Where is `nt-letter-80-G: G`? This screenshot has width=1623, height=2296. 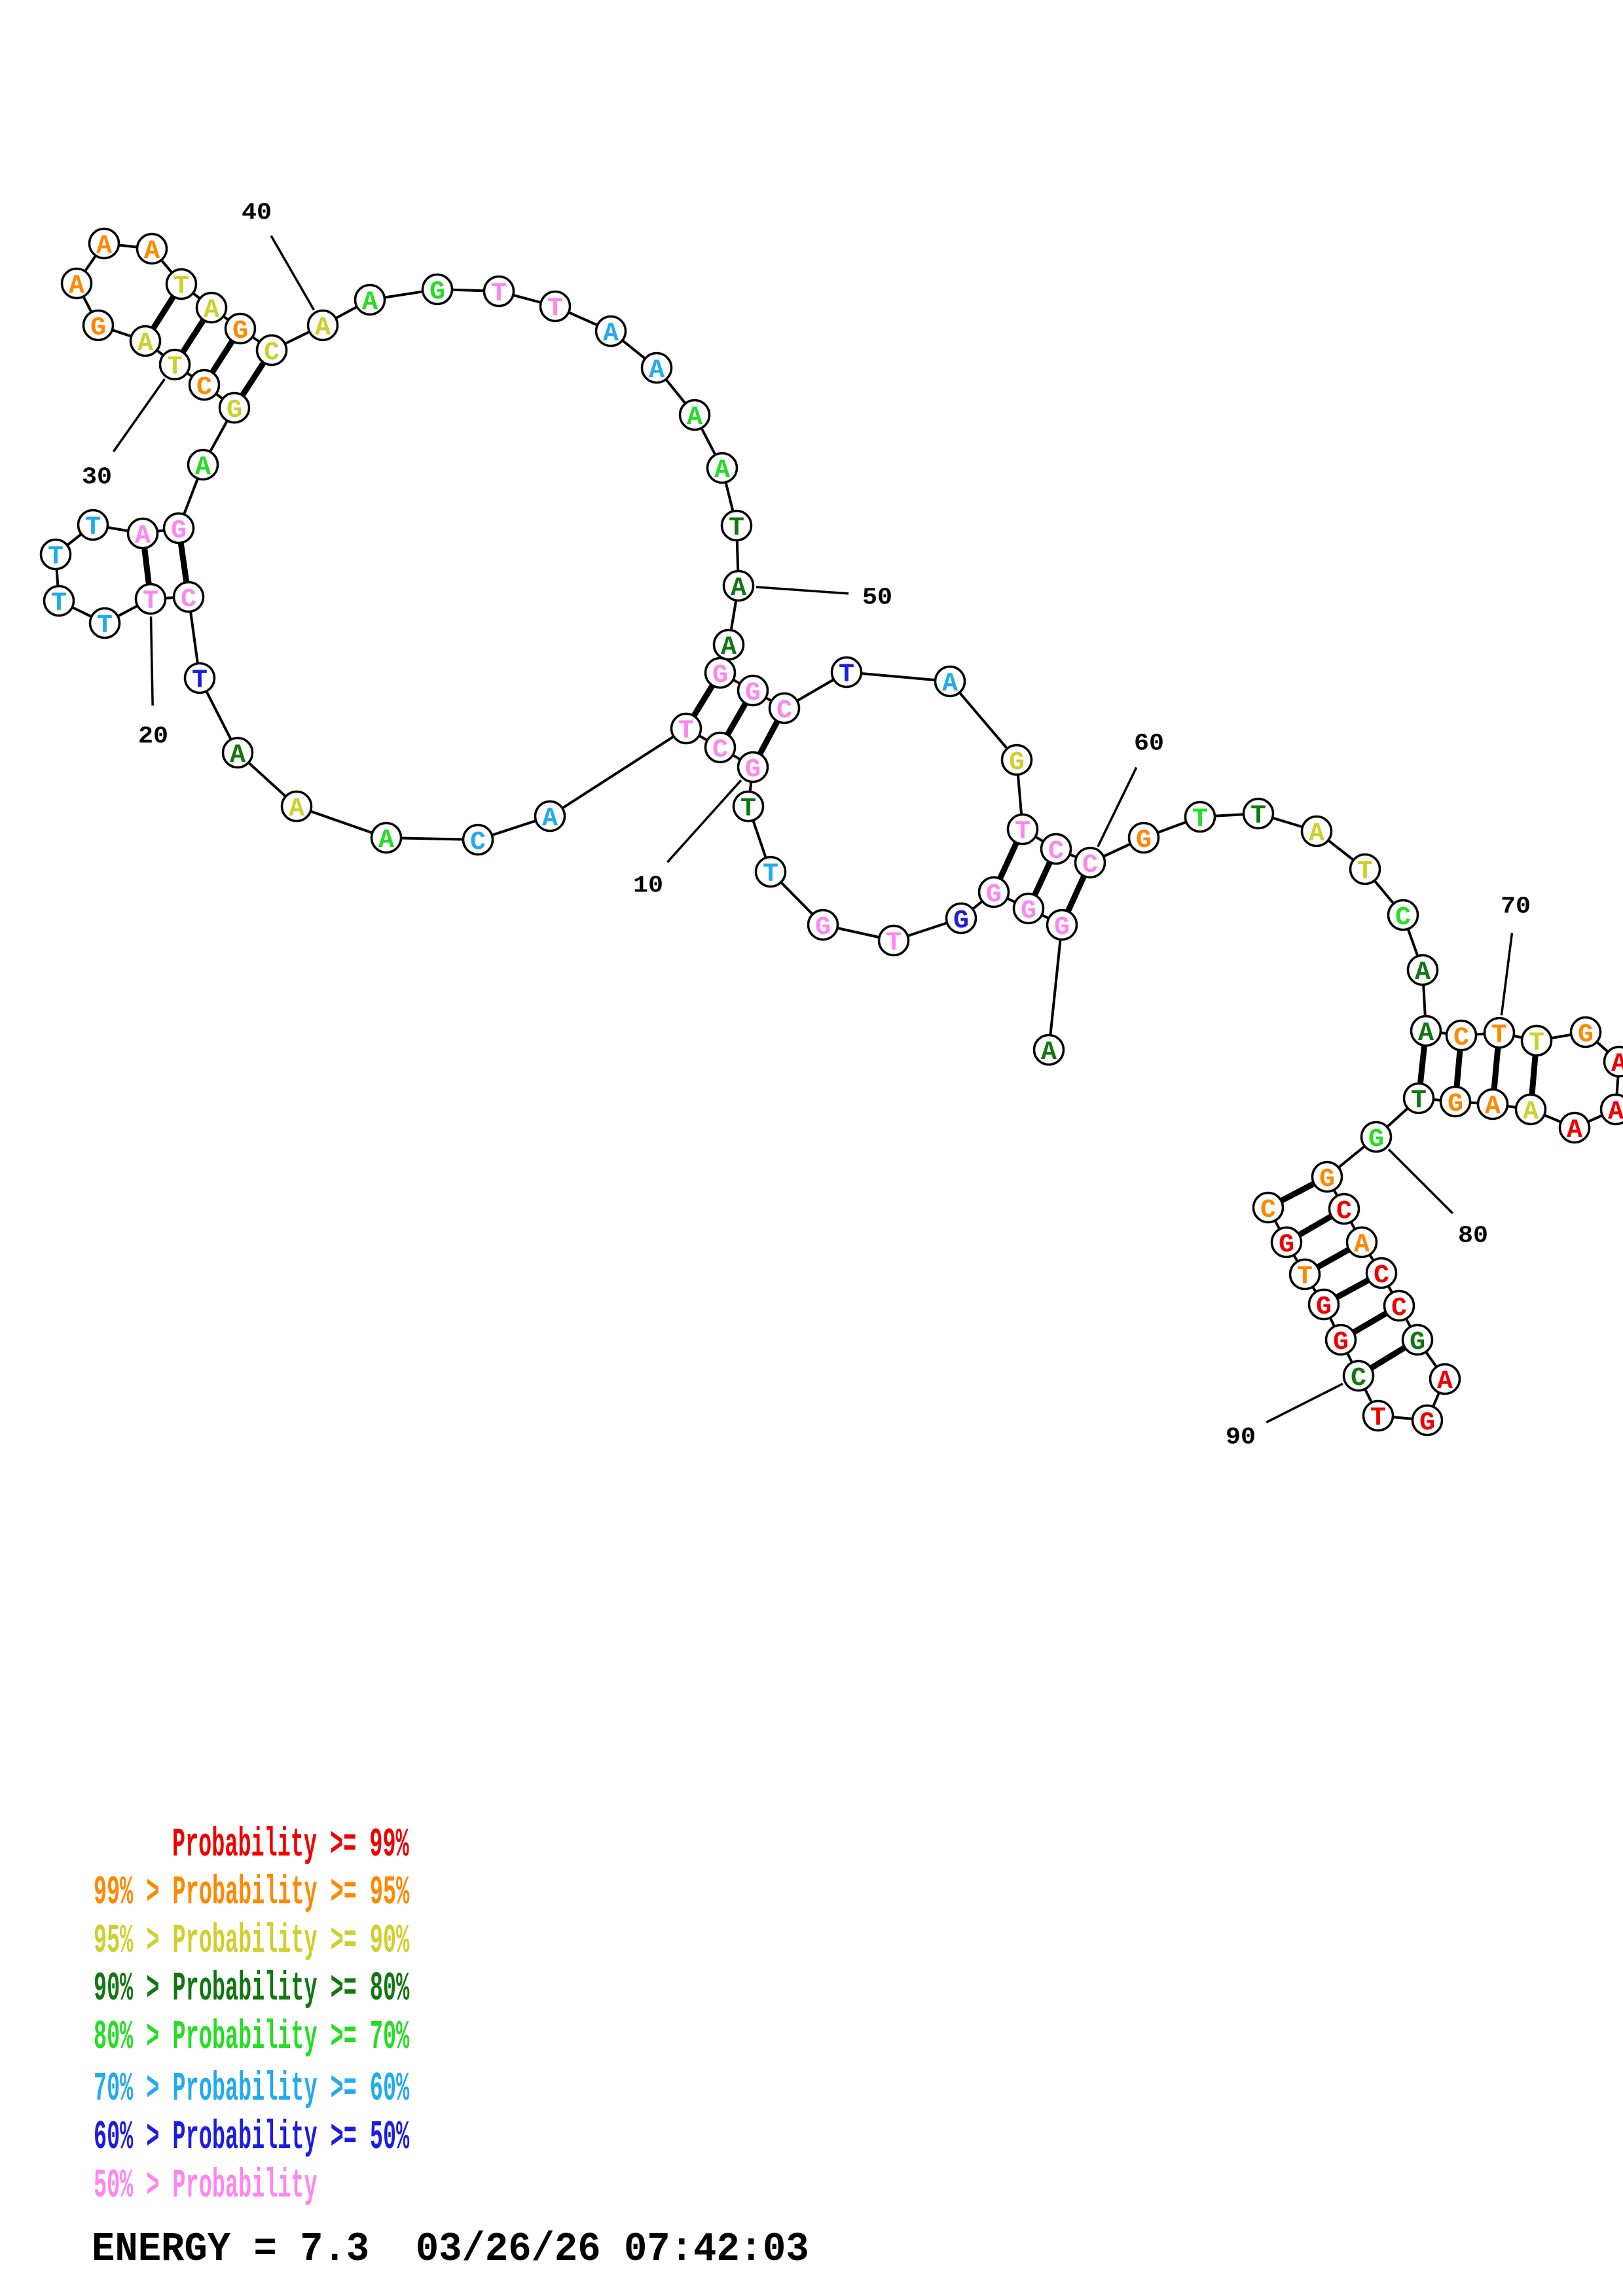 nt-letter-80-G: G is located at coordinates (1376, 1140).